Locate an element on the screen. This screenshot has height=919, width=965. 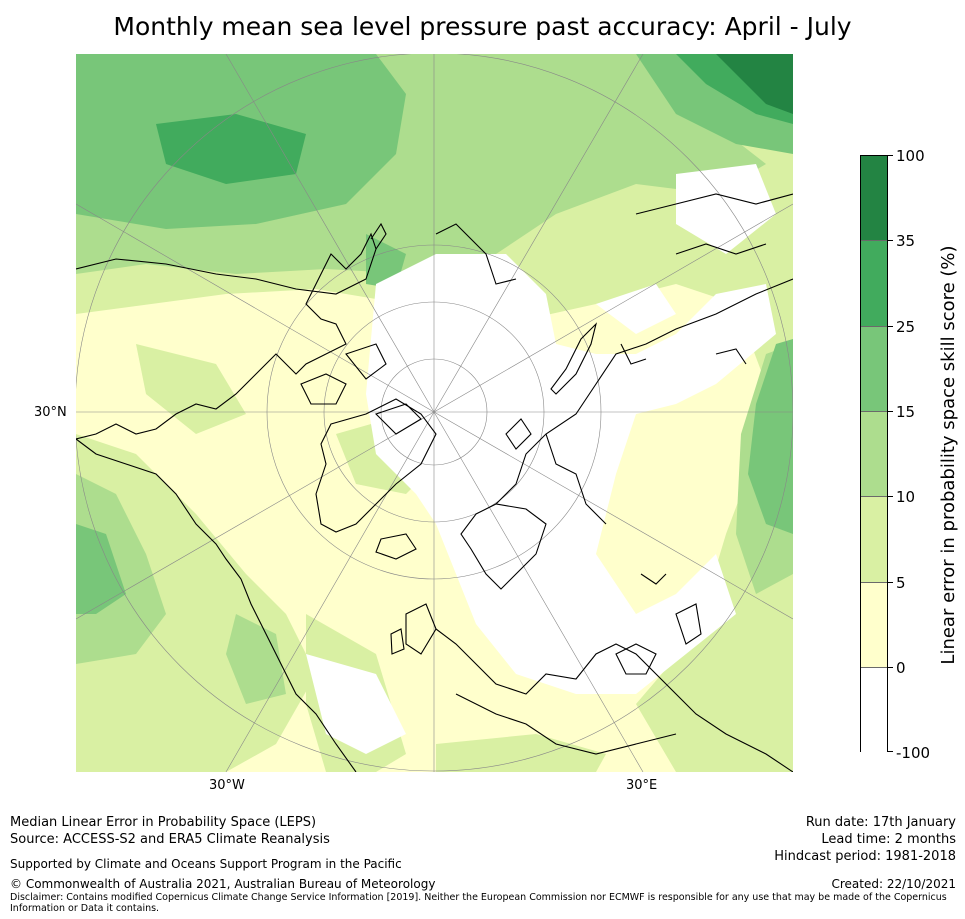
lon-label-30w: 30°W is located at coordinates (227, 785).